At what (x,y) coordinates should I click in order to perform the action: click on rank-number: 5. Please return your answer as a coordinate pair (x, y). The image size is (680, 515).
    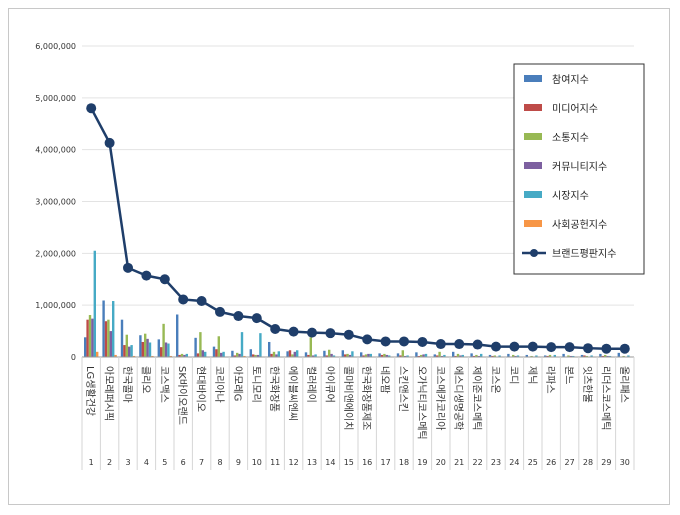
    Looking at the image, I should click on (164, 462).